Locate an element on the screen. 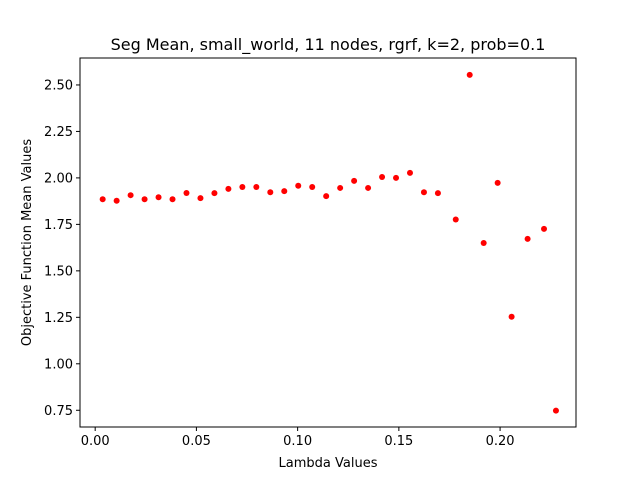 The image size is (640, 480). x-axis-label: Lambda Values is located at coordinates (328, 463).